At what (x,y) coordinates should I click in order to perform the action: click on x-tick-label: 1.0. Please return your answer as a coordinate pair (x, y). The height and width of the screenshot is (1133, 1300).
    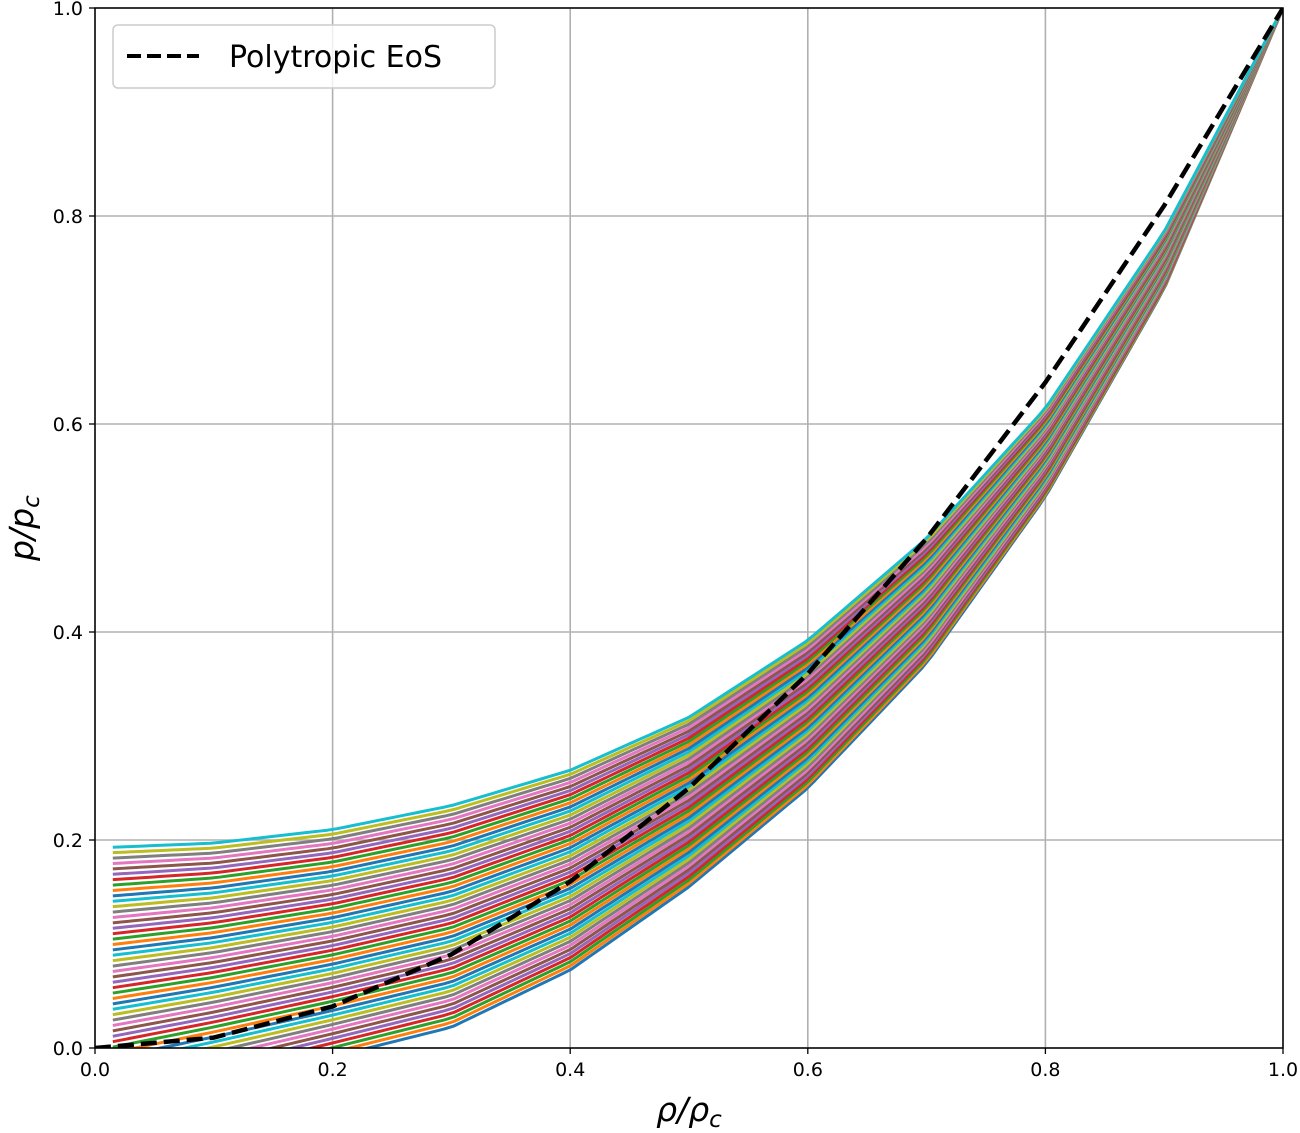
    Looking at the image, I should click on (1283, 1070).